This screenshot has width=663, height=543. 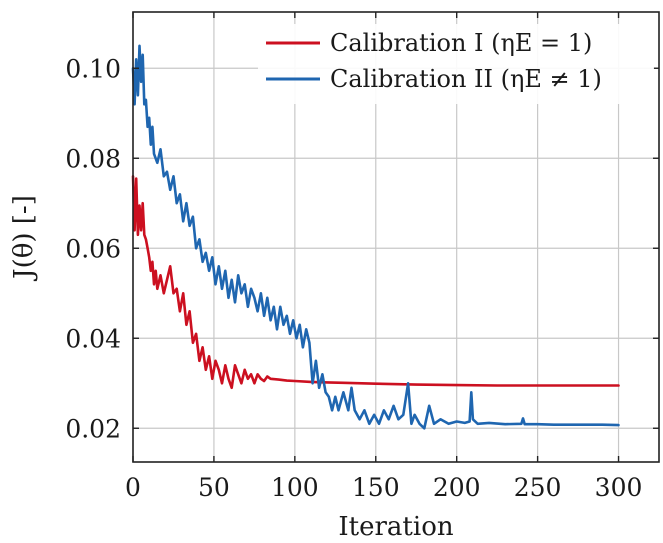 What do you see at coordinates (24, 238) in the screenshot?
I see `y-axis-label: J(θ) [-]` at bounding box center [24, 238].